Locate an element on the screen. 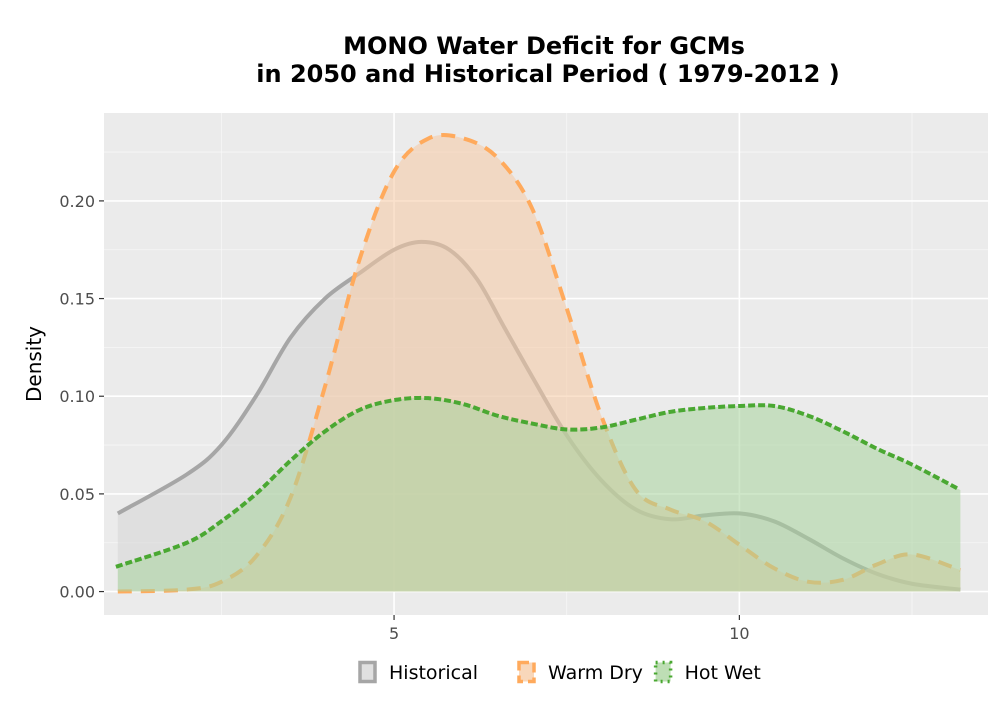  y-axis-title: Density is located at coordinates (34, 364).